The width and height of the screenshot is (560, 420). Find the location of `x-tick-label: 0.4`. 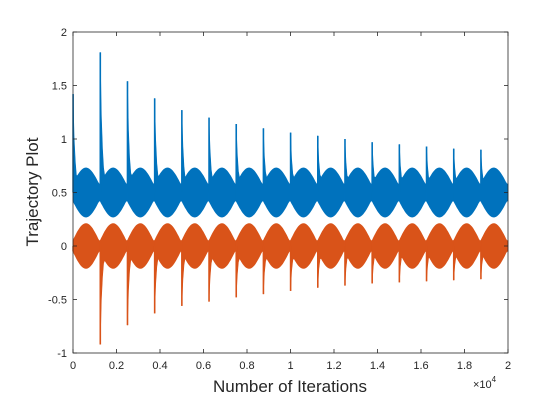

x-tick-label: 0.4 is located at coordinates (159, 366).